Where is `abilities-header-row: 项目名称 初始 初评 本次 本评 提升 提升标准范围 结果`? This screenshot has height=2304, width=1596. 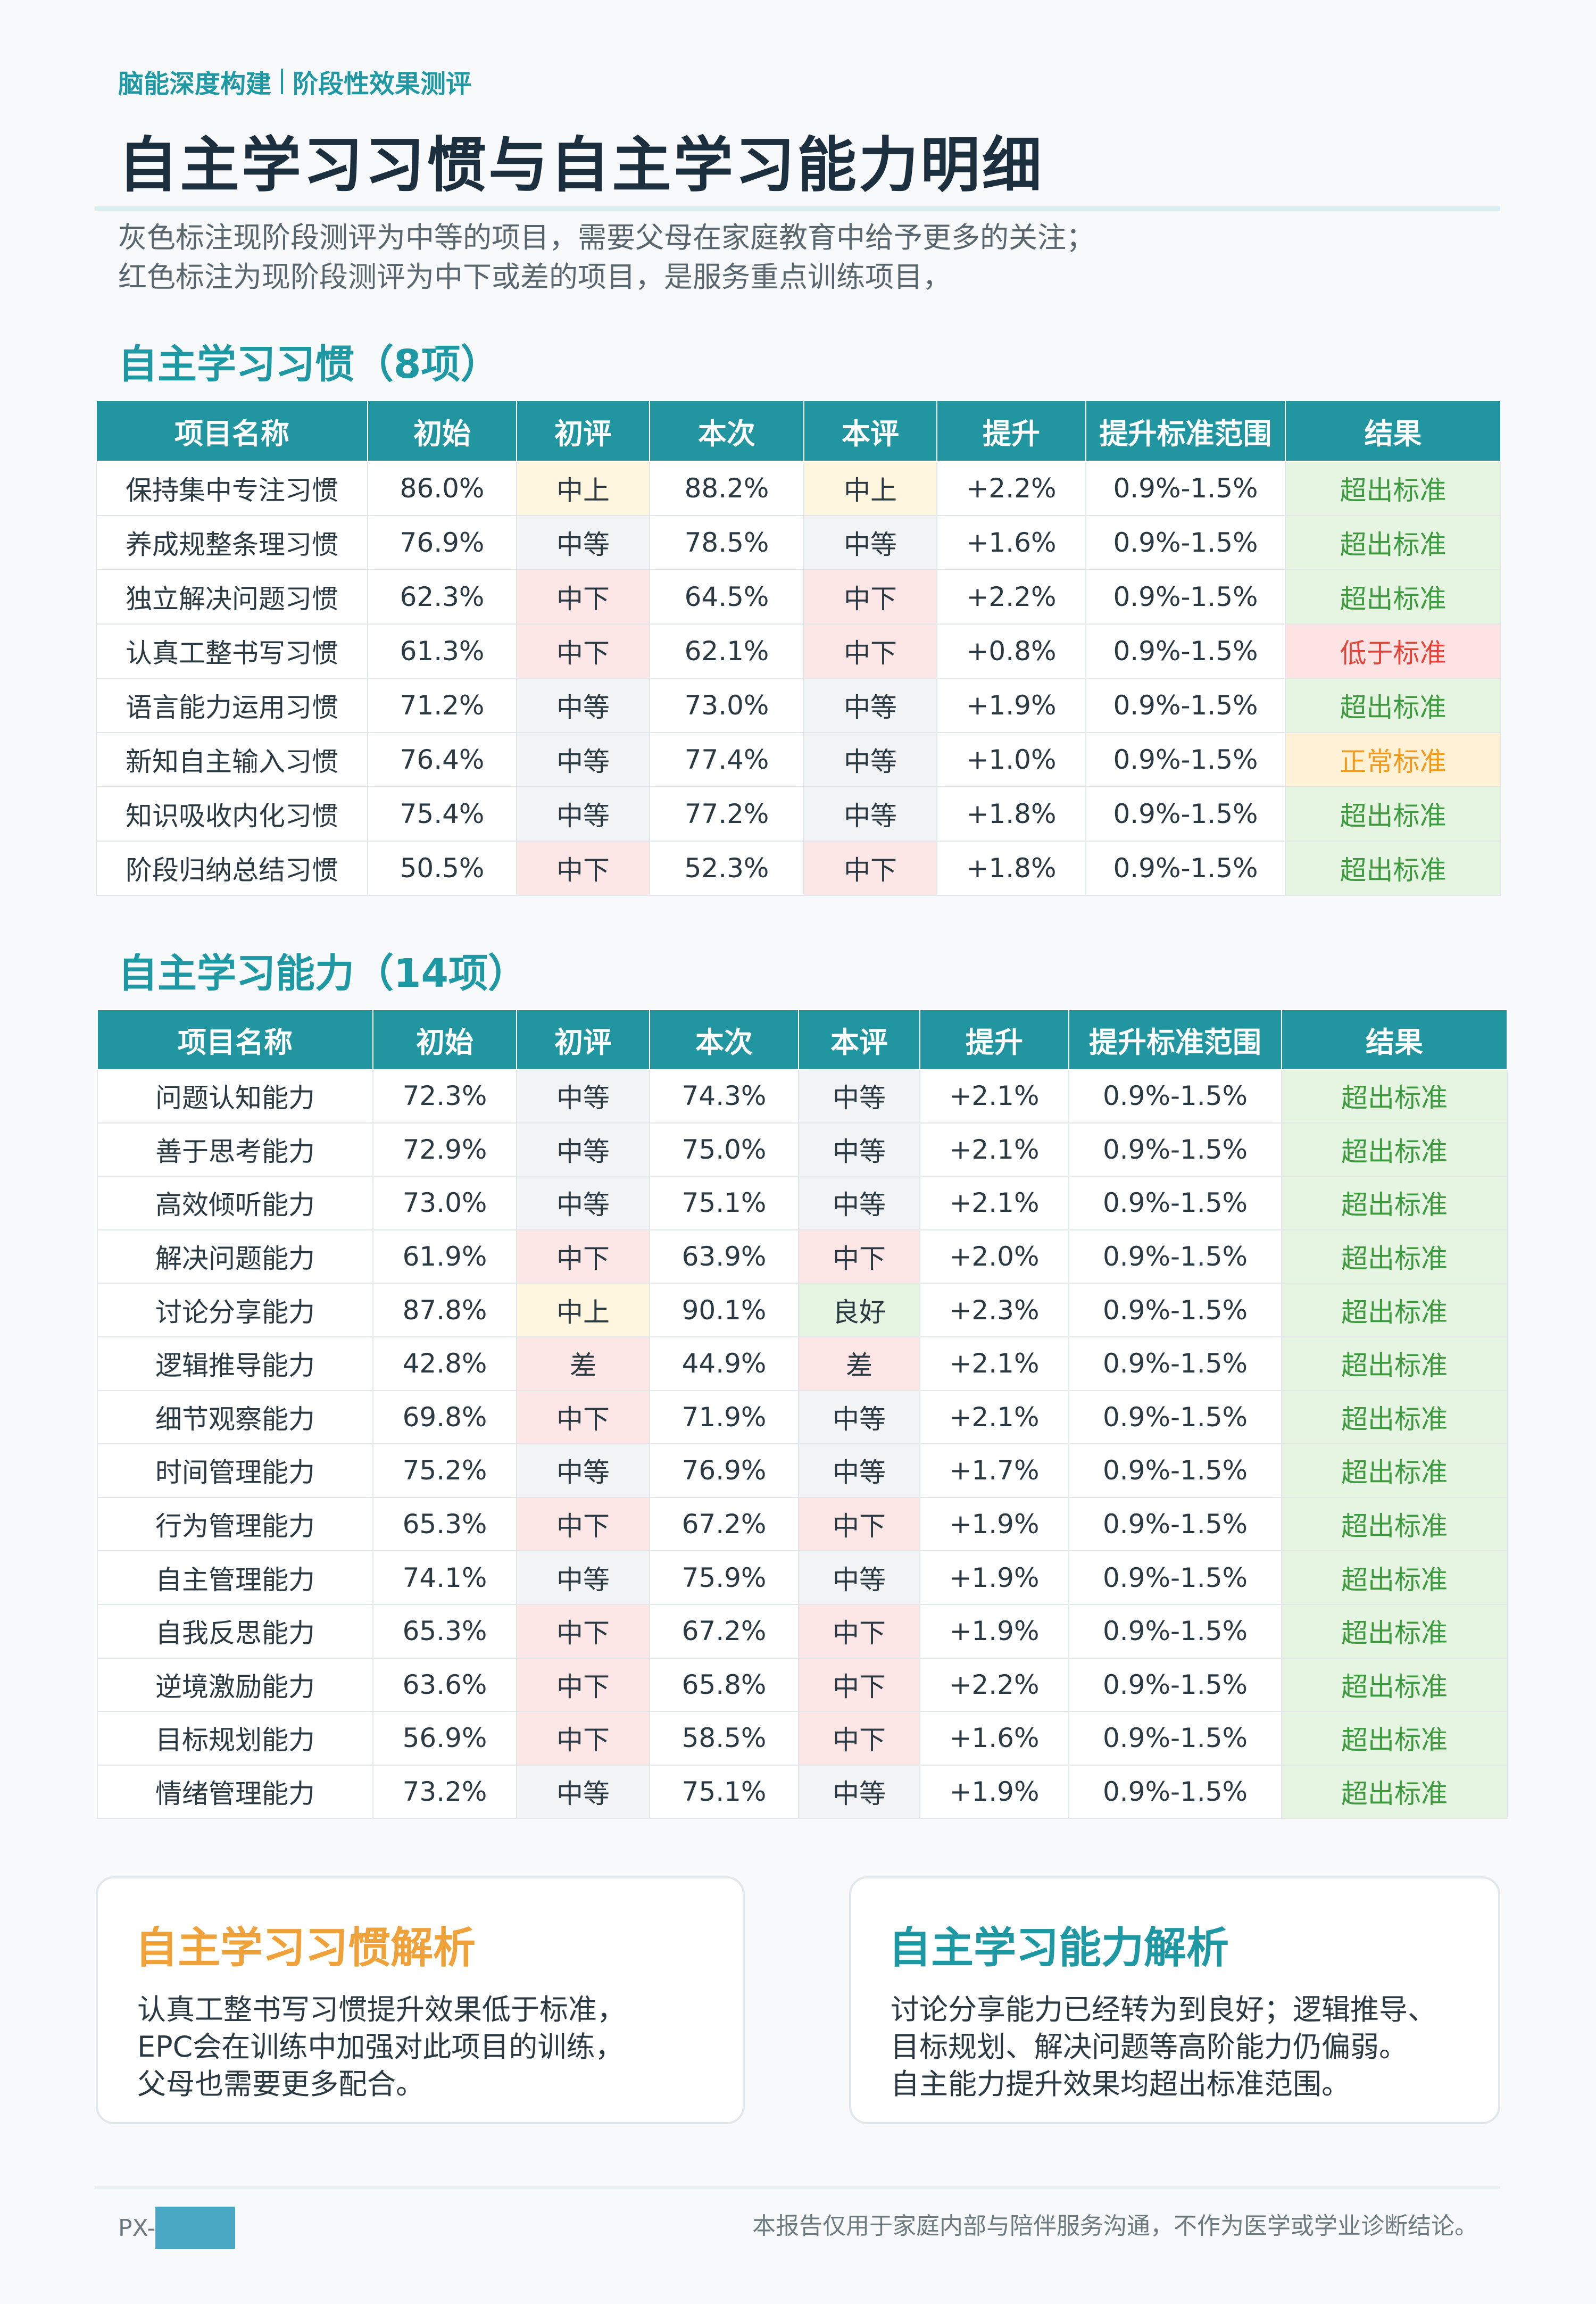 abilities-header-row: 项目名称 初始 初评 本次 本评 提升 提升标准范围 结果 is located at coordinates (802, 1039).